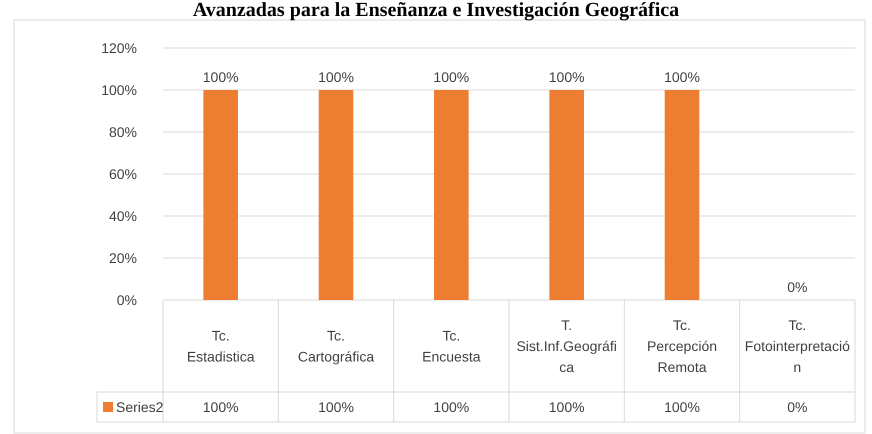 Image resolution: width=872 pixels, height=434 pixels. What do you see at coordinates (122, 174) in the screenshot?
I see `y-tick-label: 60%` at bounding box center [122, 174].